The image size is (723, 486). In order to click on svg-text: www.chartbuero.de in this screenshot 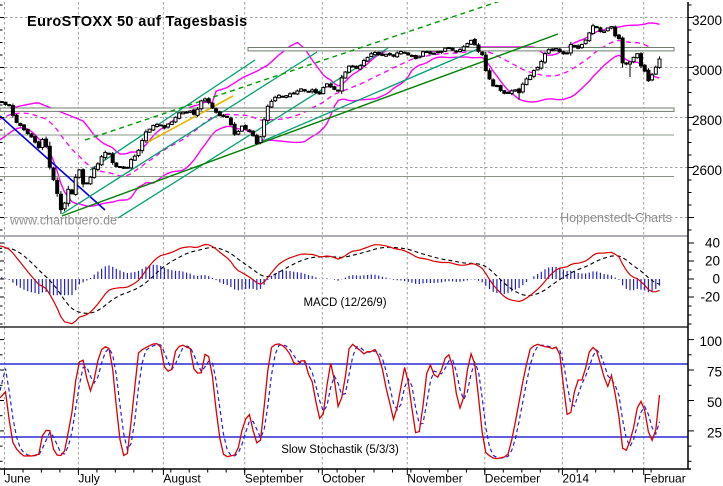, I will do `click(63, 221)`.